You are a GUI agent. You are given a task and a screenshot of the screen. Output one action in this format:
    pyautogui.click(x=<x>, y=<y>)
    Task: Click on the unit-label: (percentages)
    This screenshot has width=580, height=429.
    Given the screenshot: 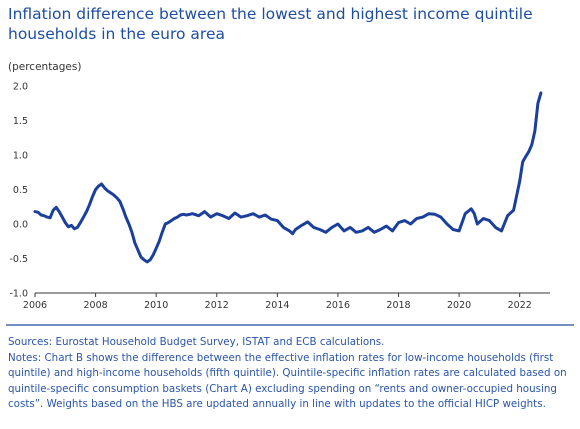 What is the action you would take?
    pyautogui.click(x=44, y=67)
    